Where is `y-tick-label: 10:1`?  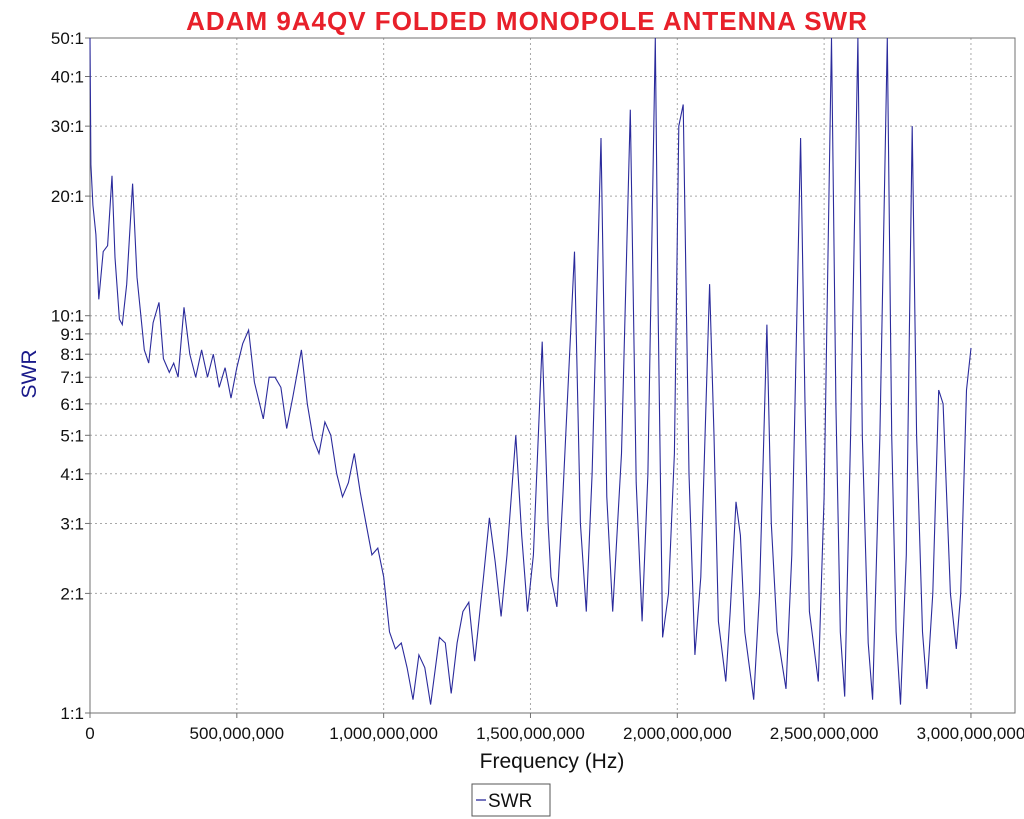 y-tick-label: 10:1 is located at coordinates (67, 316).